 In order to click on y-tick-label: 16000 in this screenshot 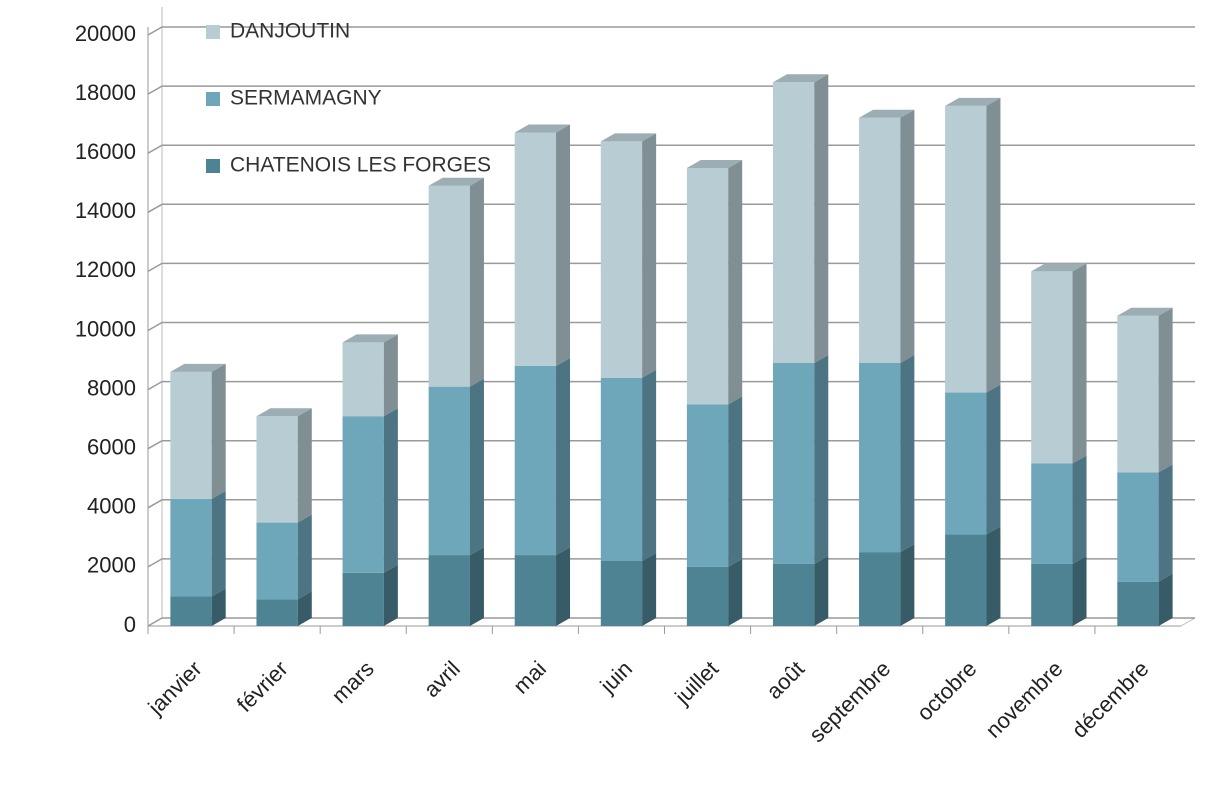, I will do `click(105, 151)`.